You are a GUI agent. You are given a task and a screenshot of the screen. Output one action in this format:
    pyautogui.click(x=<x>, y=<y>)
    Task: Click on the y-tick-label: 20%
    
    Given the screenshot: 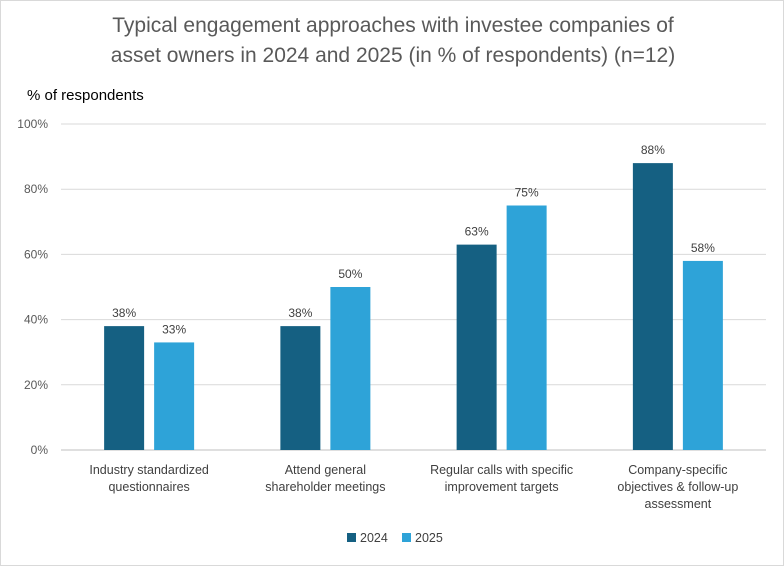 What is the action you would take?
    pyautogui.click(x=36, y=385)
    